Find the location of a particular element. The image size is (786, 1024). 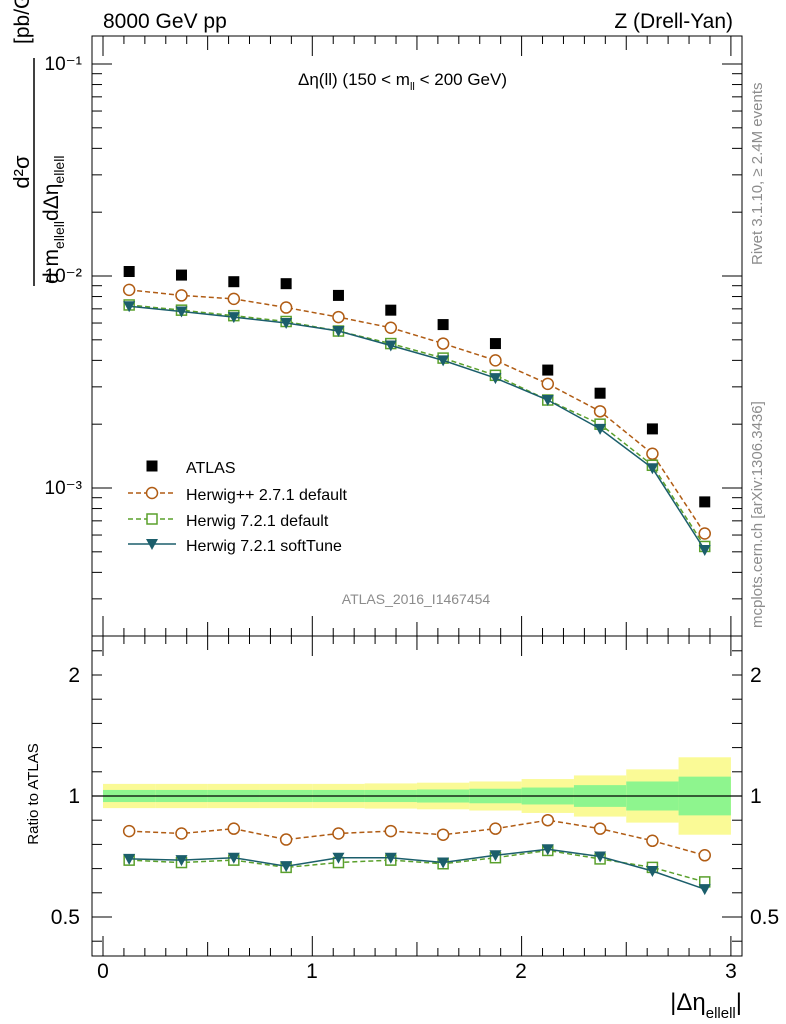

y-axis-label-unit: [pb/GeV] is located at coordinates (22, 22).